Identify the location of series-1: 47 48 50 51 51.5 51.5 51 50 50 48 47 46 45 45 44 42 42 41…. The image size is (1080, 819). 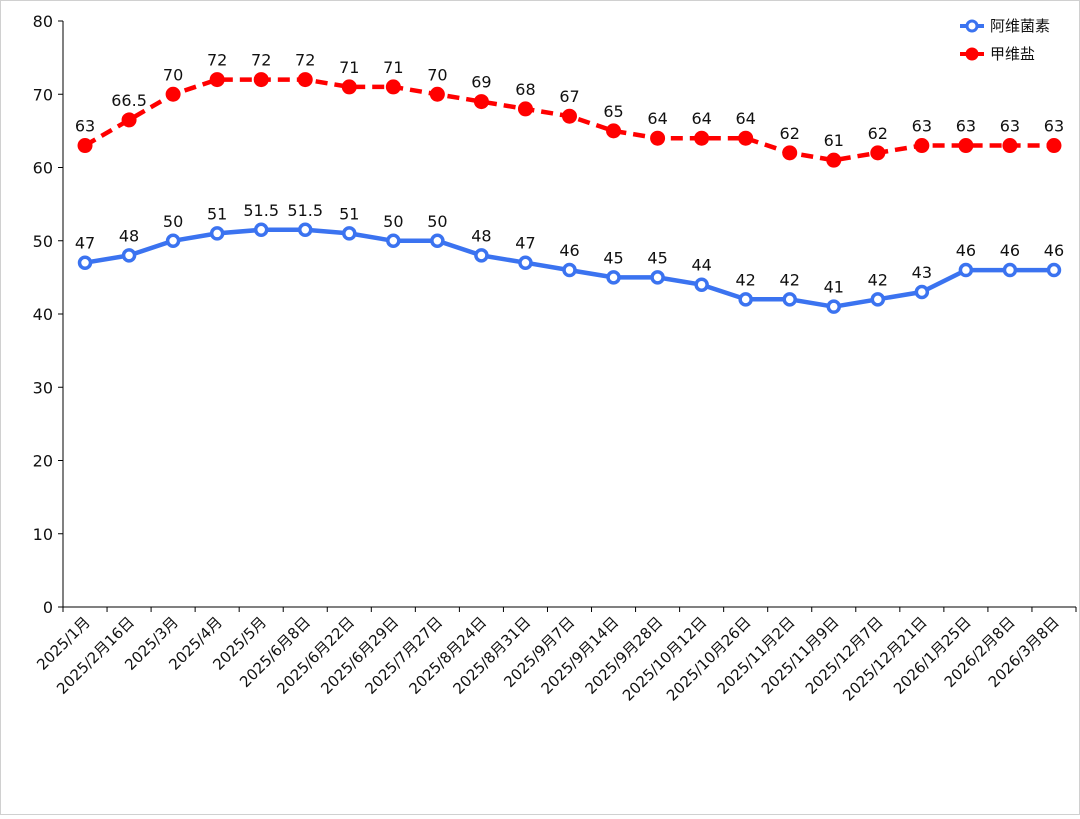
(569, 257).